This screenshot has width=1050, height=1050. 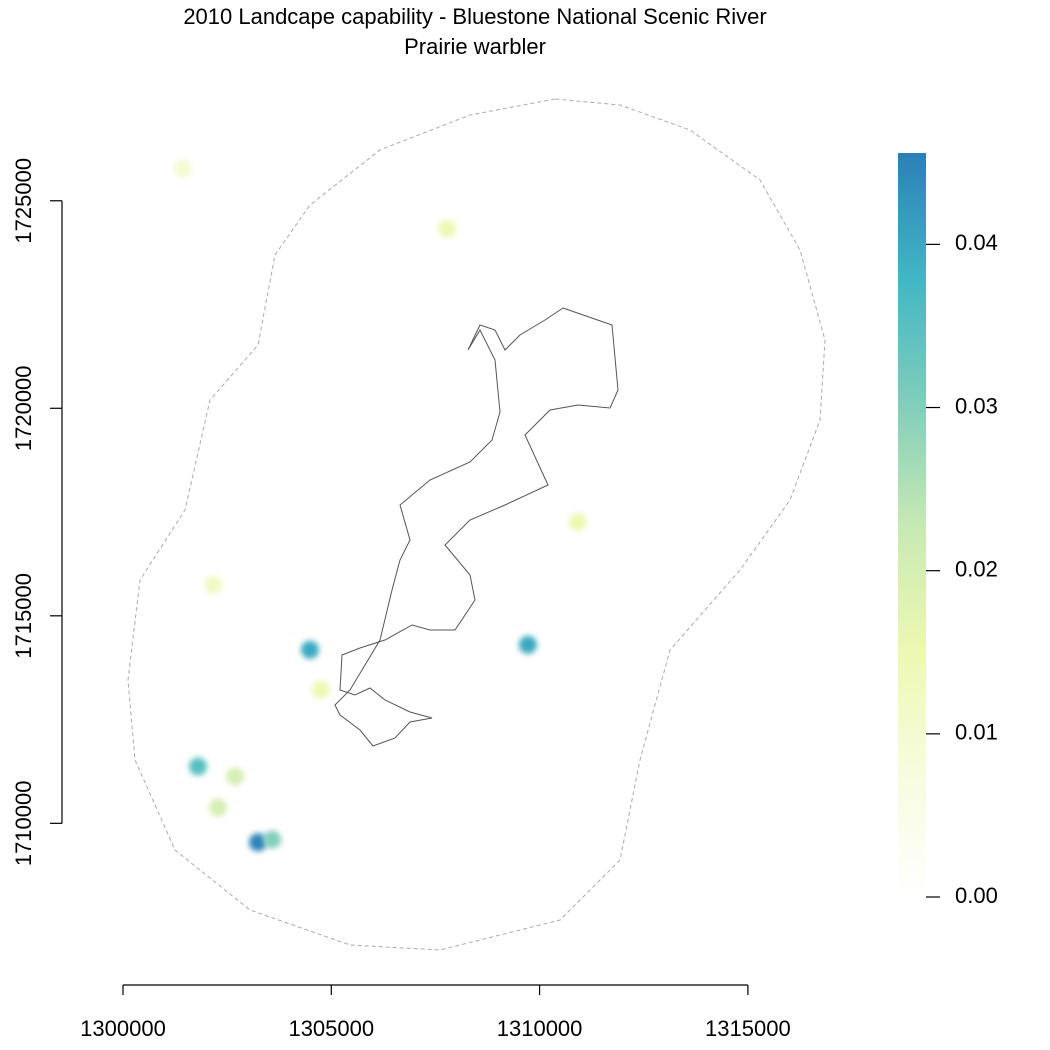 I want to click on x-tick-label: 1310000, so click(x=540, y=1028).